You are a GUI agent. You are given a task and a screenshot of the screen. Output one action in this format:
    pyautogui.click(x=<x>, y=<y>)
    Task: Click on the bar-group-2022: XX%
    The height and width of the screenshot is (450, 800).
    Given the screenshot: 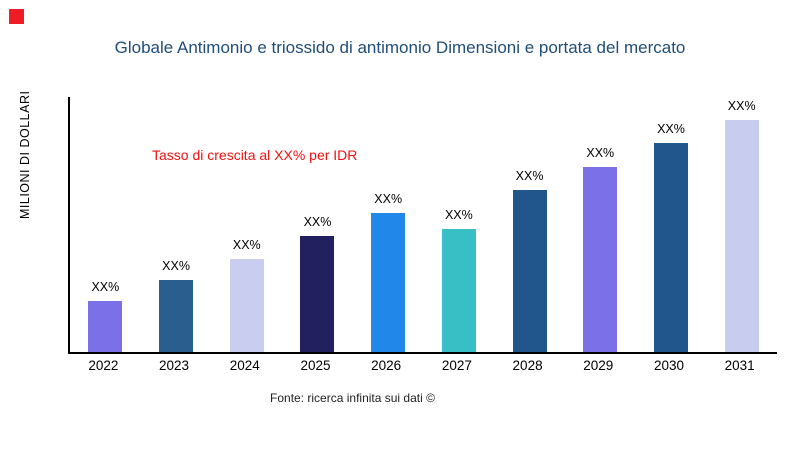 What is the action you would take?
    pyautogui.click(x=105, y=316)
    